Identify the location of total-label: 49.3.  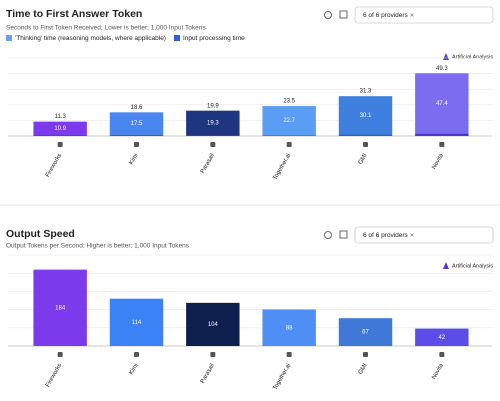
(442, 69).